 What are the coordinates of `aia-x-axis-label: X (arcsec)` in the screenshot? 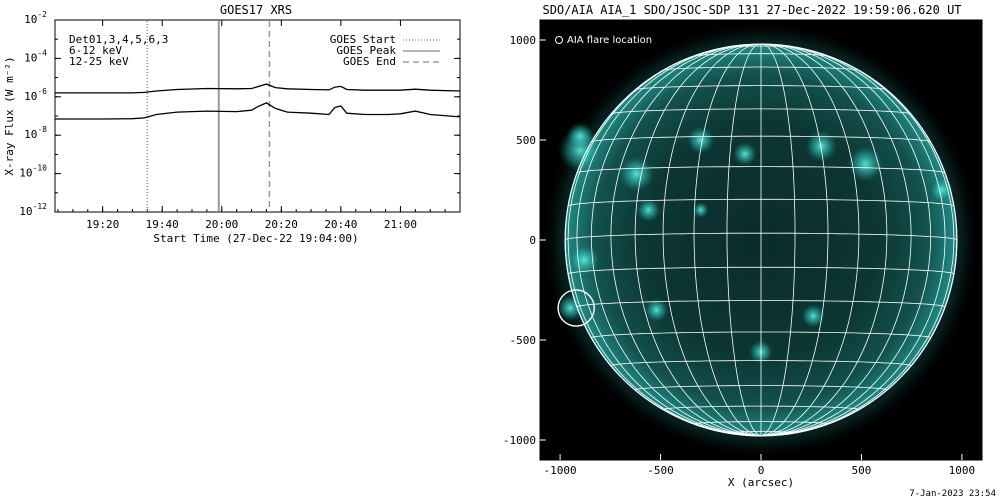 It's located at (761, 482).